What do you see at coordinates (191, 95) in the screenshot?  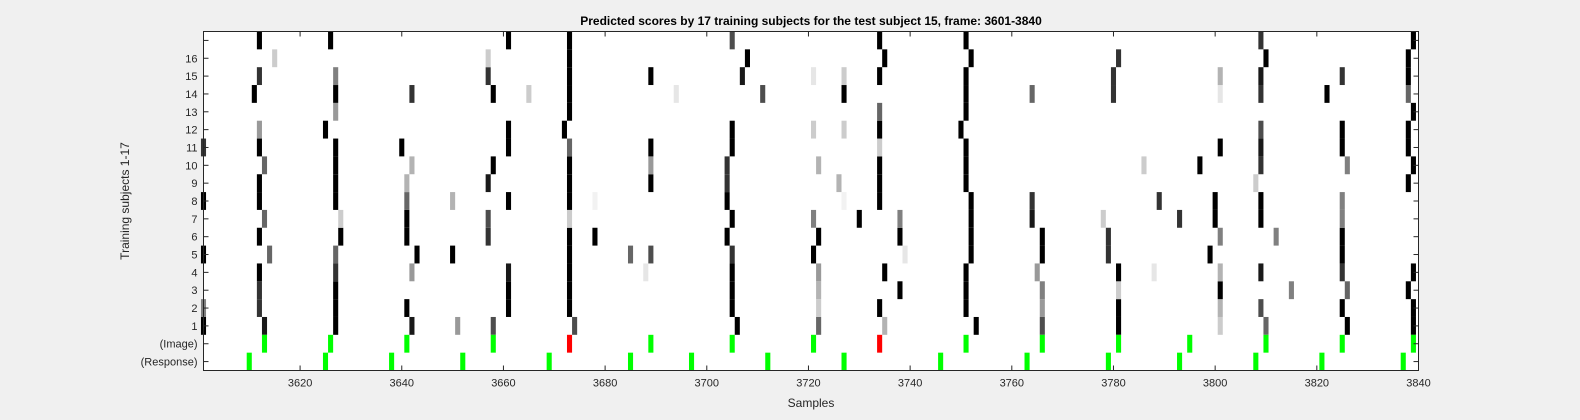 I see `y-tick-label: 14` at bounding box center [191, 95].